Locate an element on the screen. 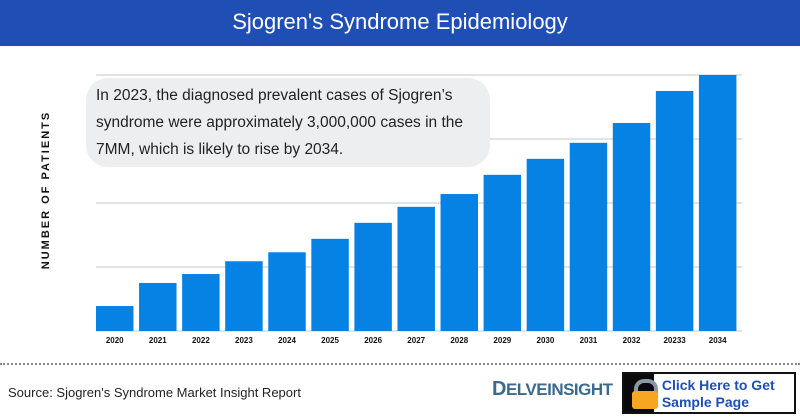 The width and height of the screenshot is (800, 420). x-tick-label: 2025 is located at coordinates (330, 340).